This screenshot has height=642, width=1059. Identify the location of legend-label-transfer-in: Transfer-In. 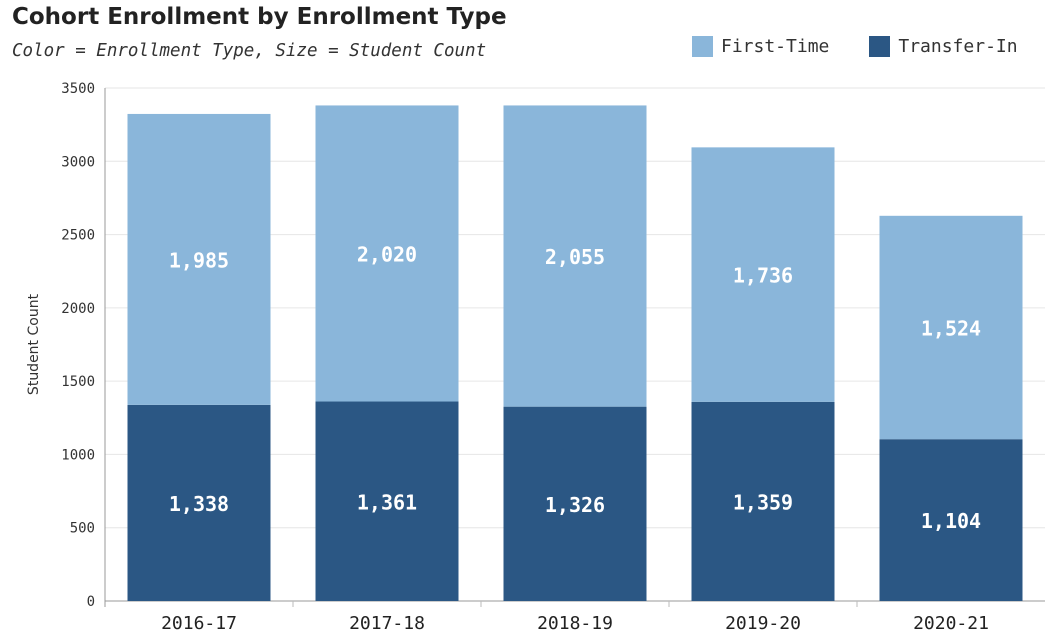
(958, 46).